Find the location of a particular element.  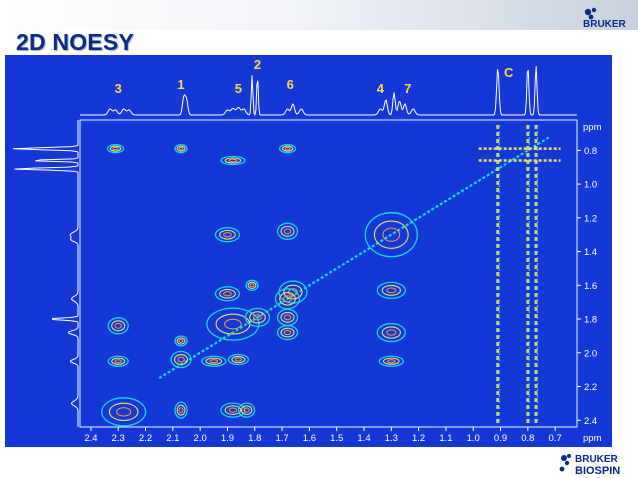

cross-peak-11-core is located at coordinates (257, 317).